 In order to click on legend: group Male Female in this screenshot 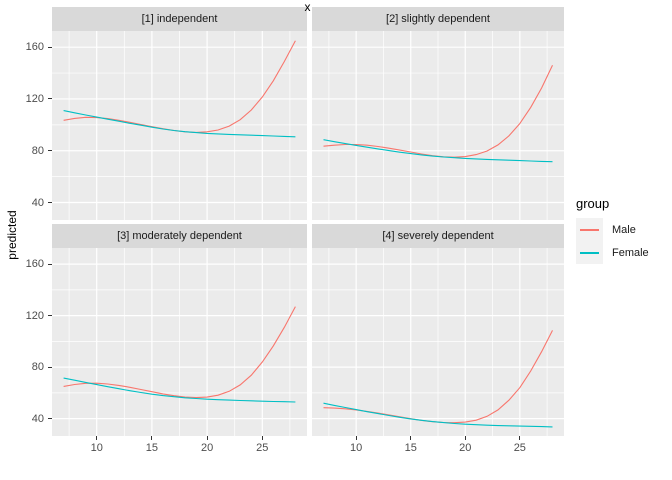, I will do `click(612, 230)`.